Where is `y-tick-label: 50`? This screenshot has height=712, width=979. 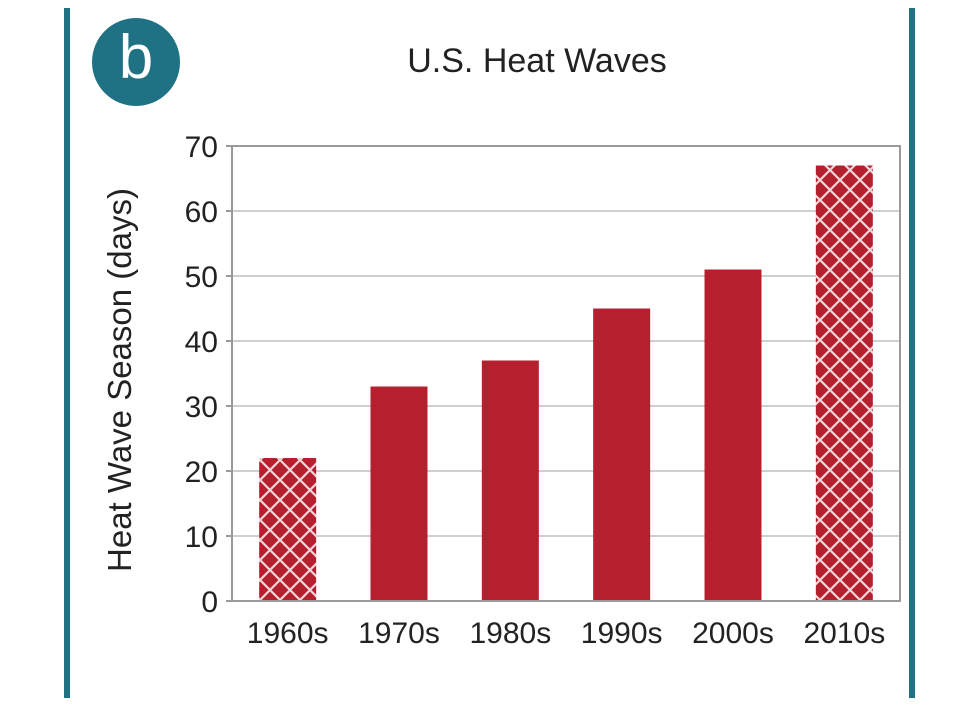 y-tick-label: 50 is located at coordinates (201, 277).